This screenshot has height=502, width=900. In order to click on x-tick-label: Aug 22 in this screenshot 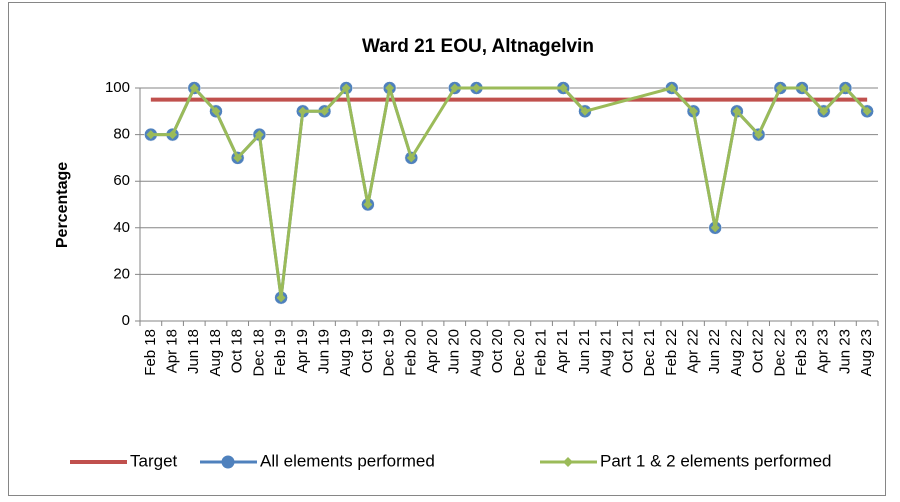, I will do `click(736, 353)`.